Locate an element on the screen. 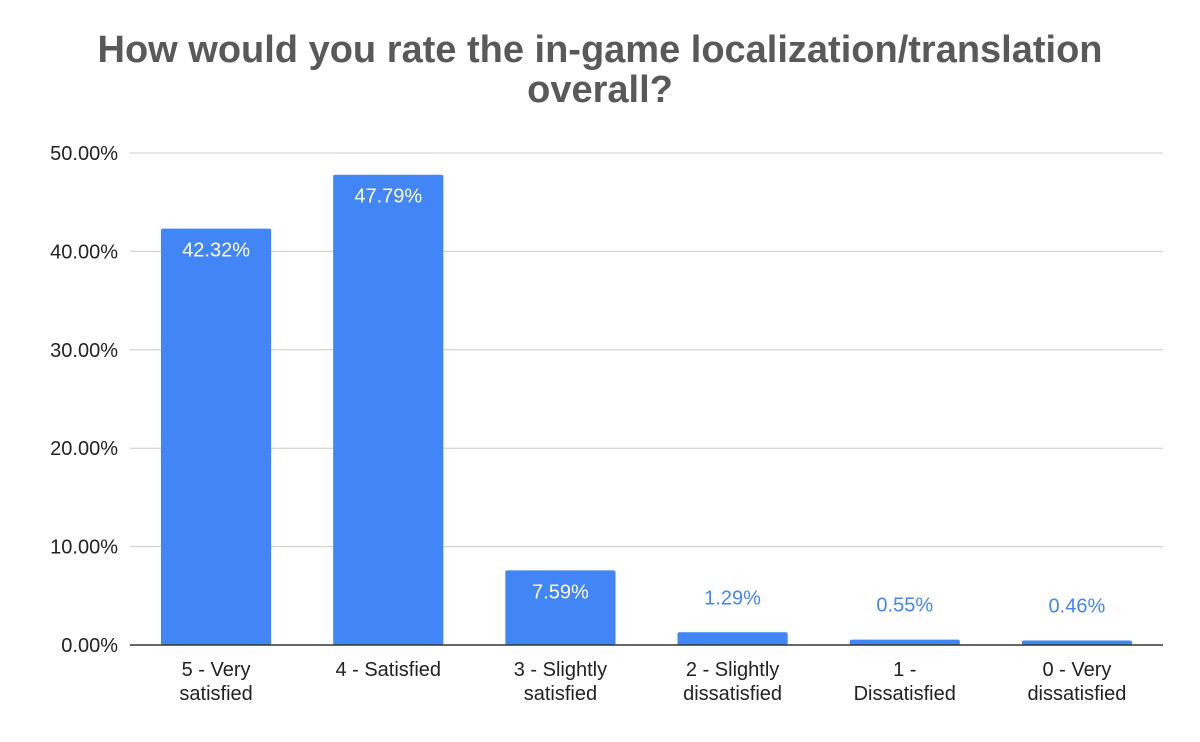 The width and height of the screenshot is (1200, 742). x-category-label-line: 0 - Very is located at coordinates (1076, 670).